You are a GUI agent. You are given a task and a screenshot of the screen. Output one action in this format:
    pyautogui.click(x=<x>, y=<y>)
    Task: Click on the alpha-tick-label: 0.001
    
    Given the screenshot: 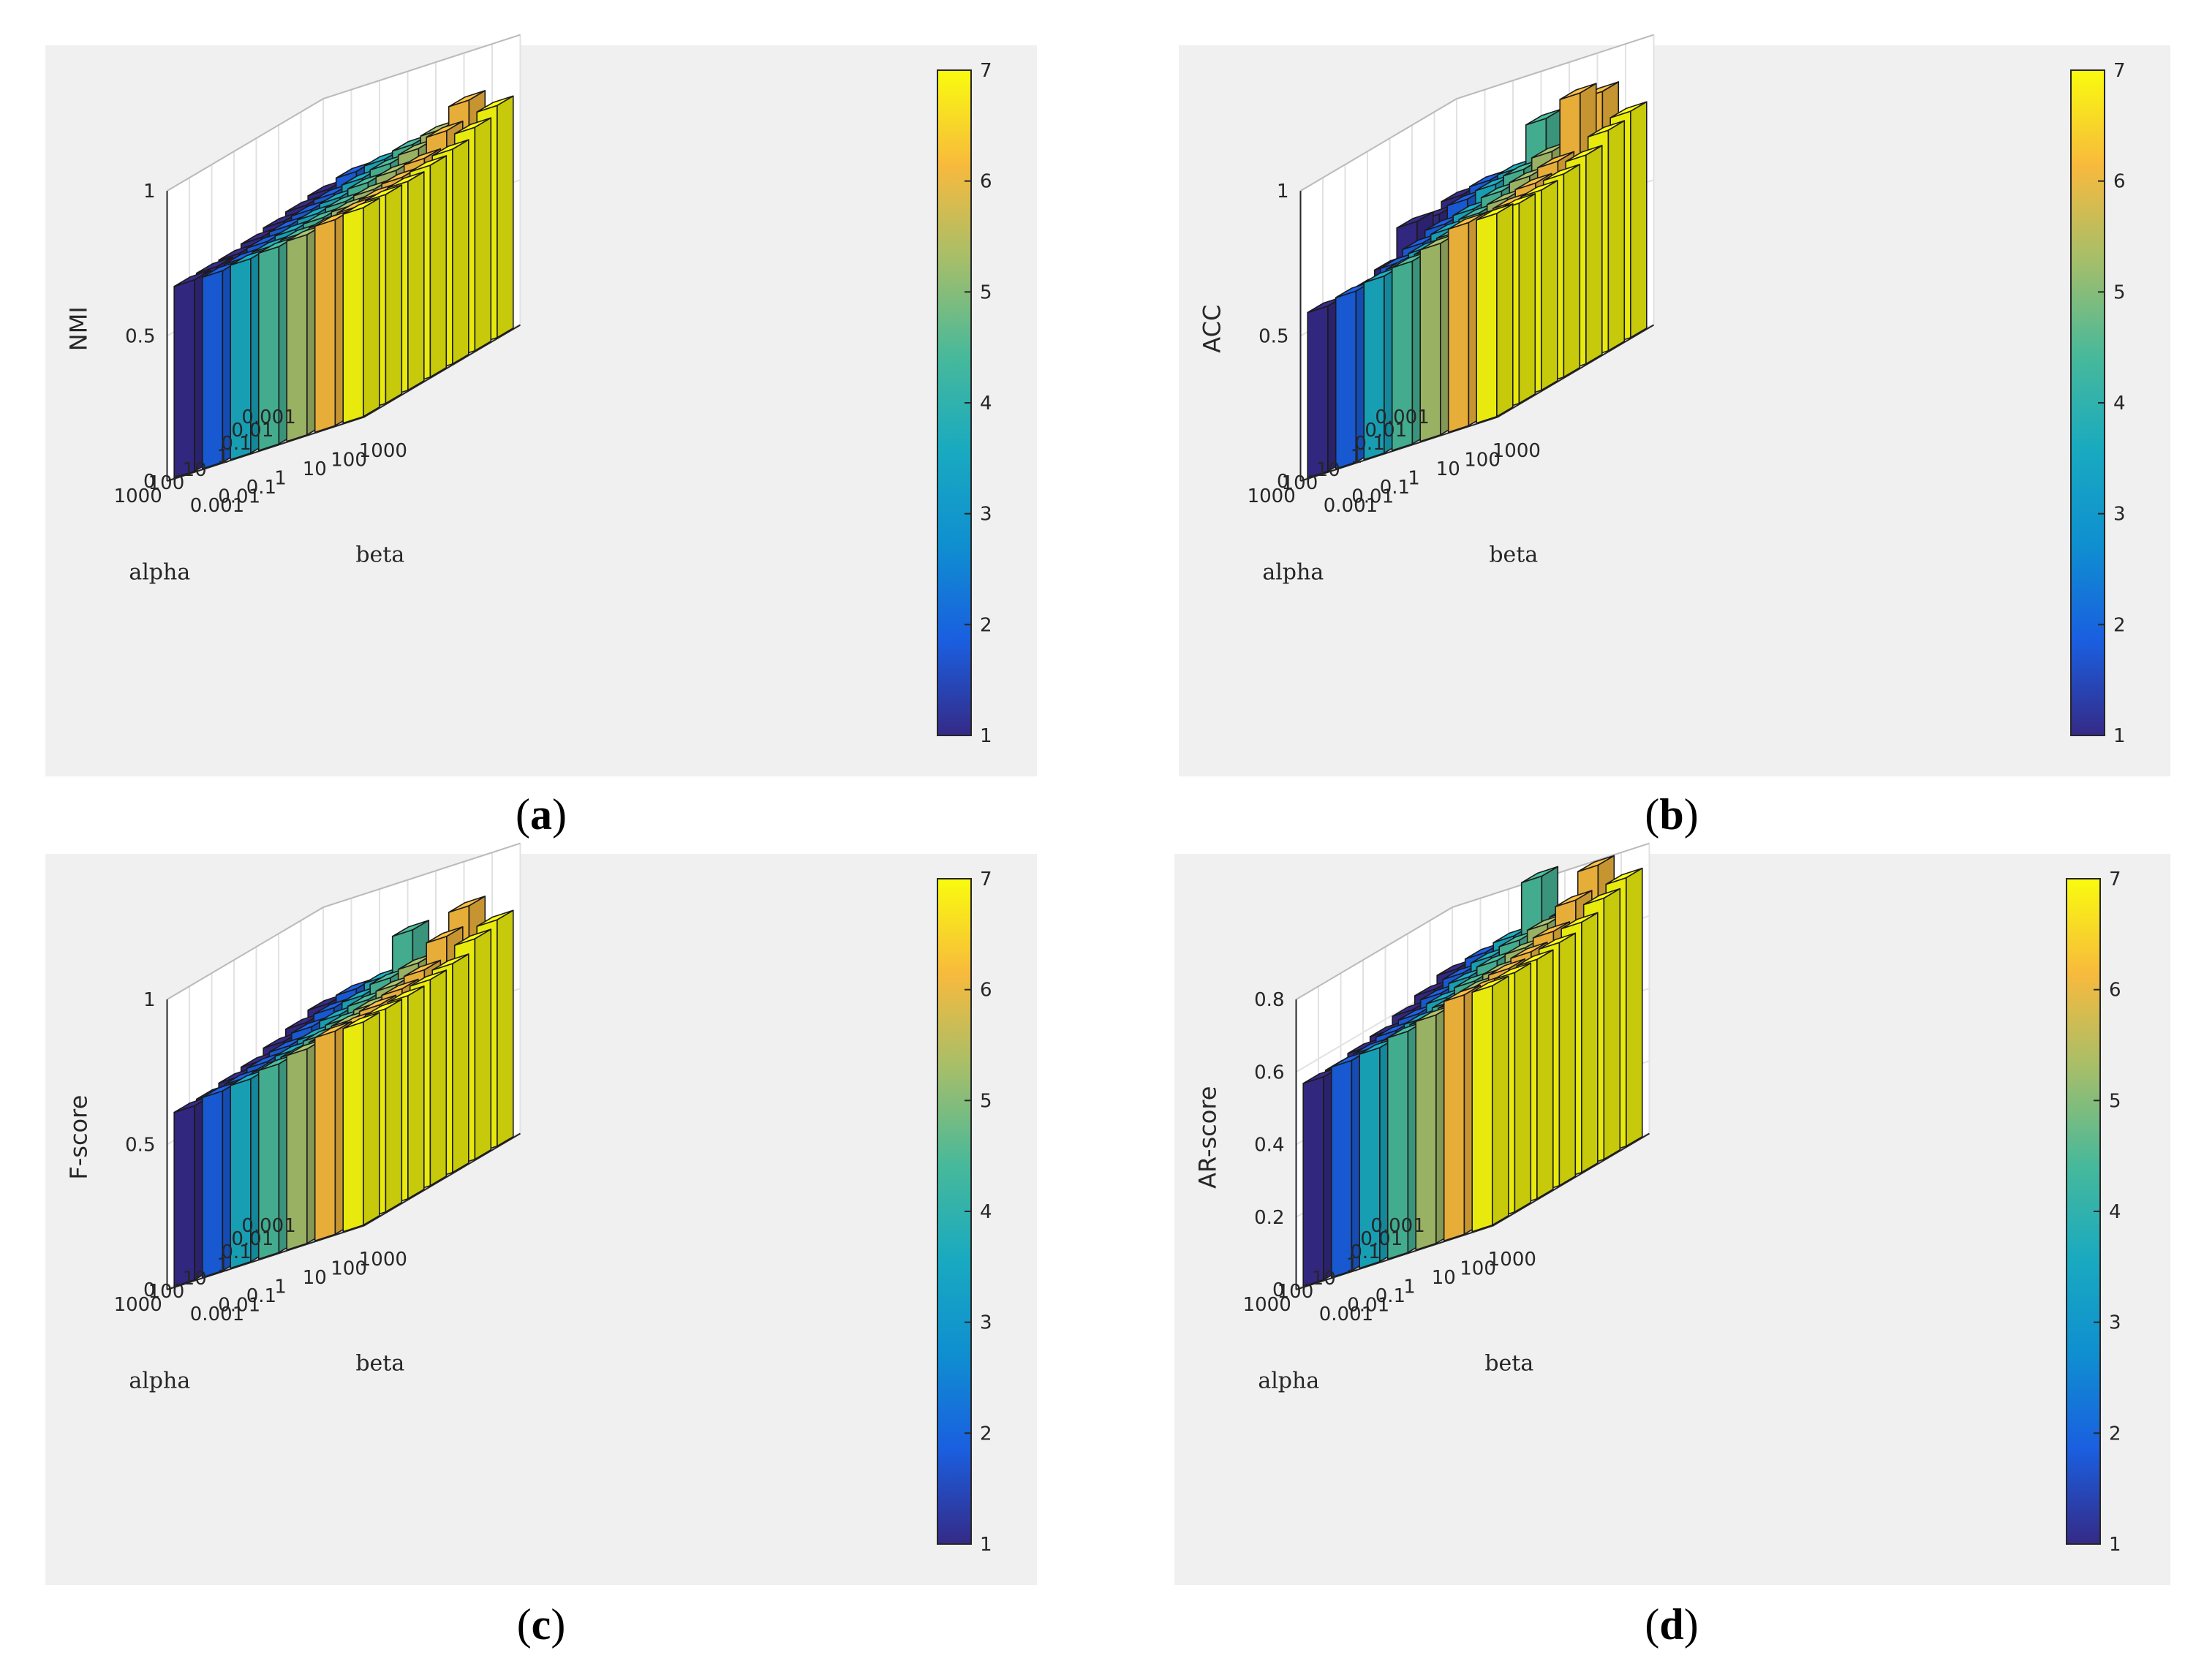 What is the action you would take?
    pyautogui.click(x=1397, y=1226)
    